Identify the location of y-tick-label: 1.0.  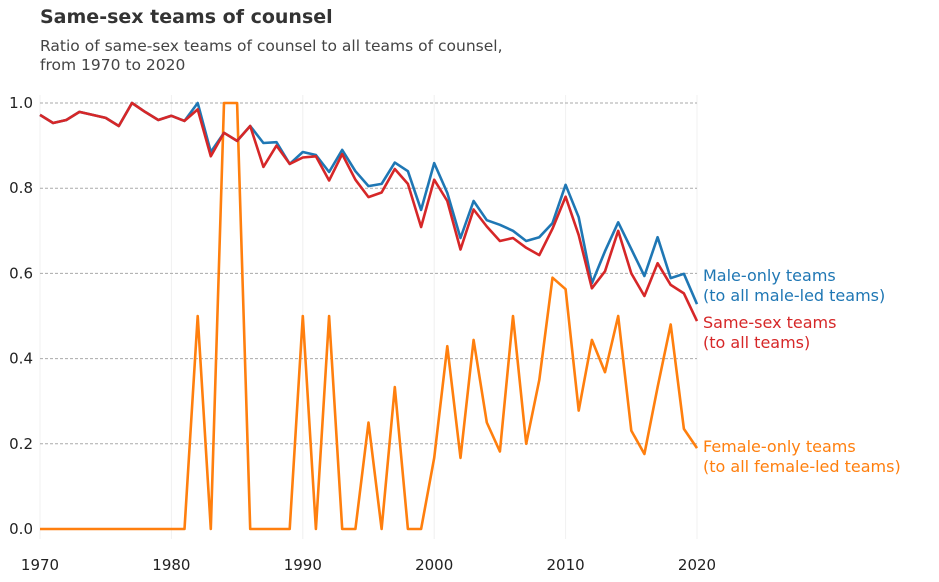
(21, 103).